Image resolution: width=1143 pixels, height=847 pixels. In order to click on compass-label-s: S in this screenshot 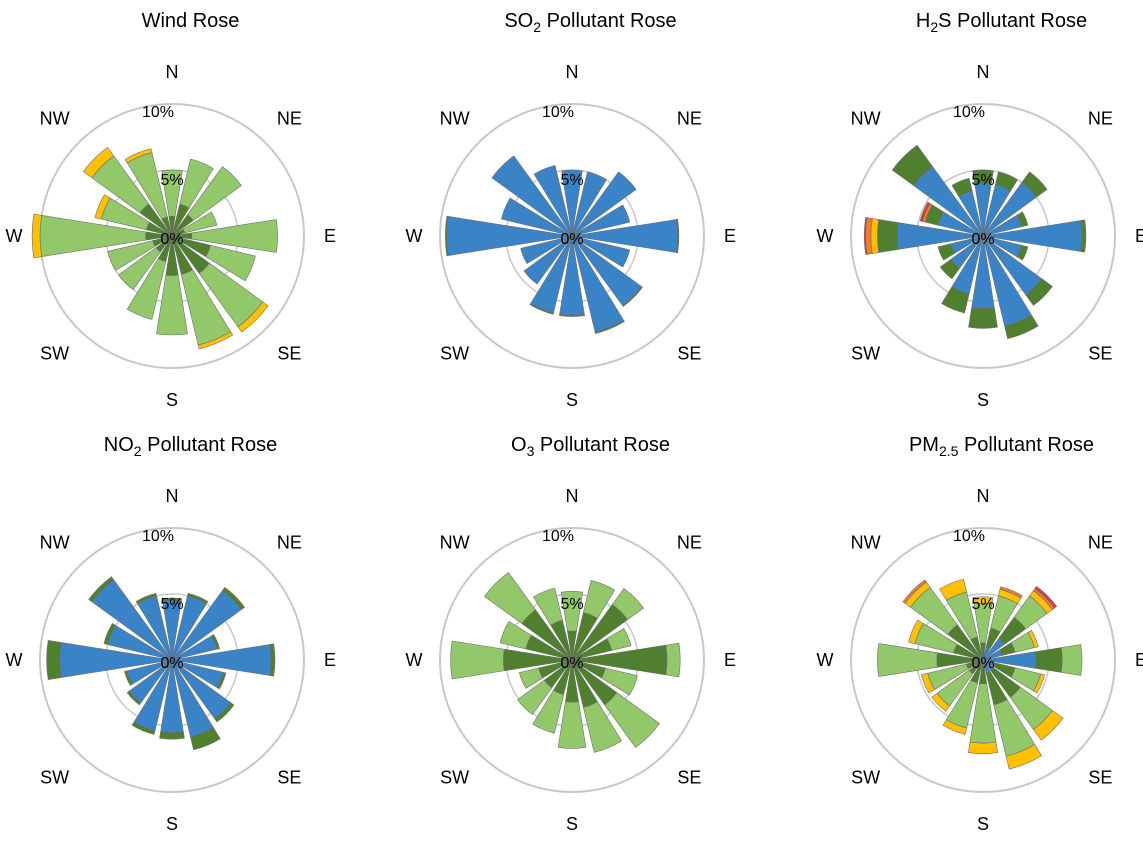, I will do `click(172, 824)`.